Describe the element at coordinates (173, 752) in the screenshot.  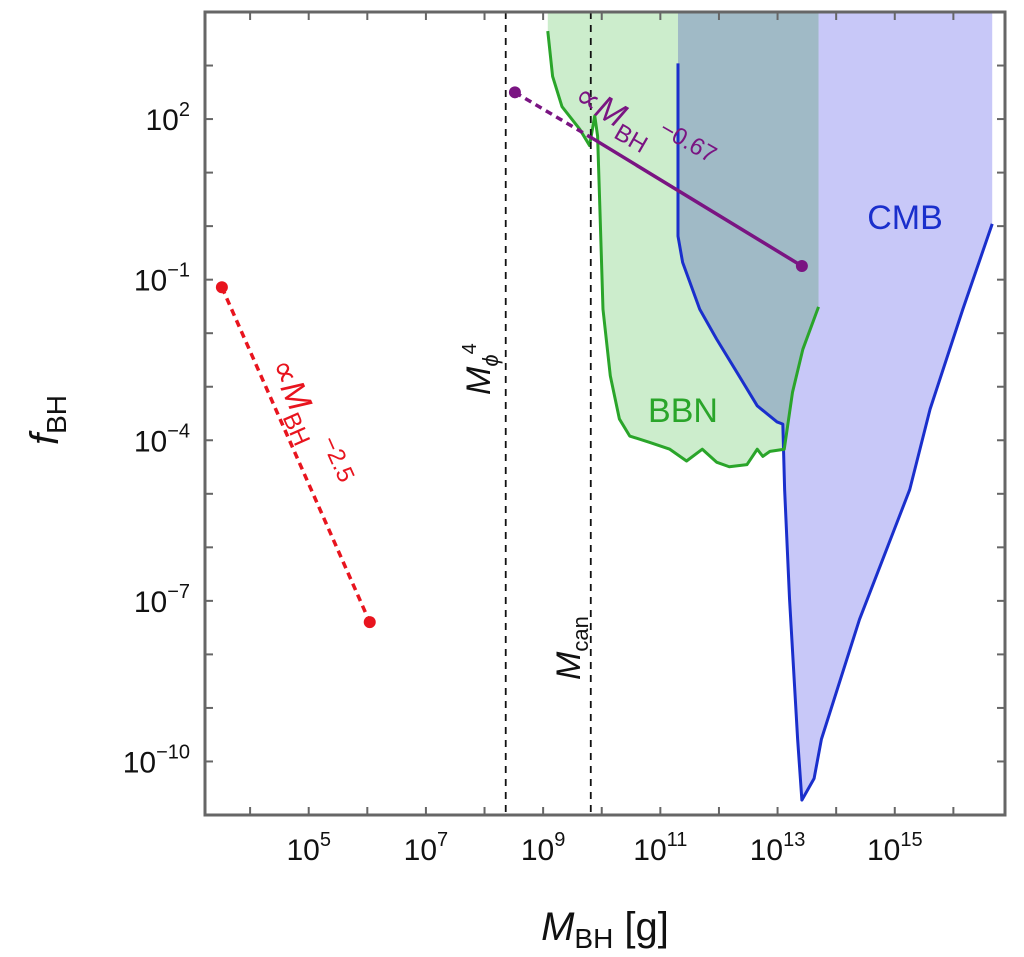
I see `tick-exponent: −10` at that location.